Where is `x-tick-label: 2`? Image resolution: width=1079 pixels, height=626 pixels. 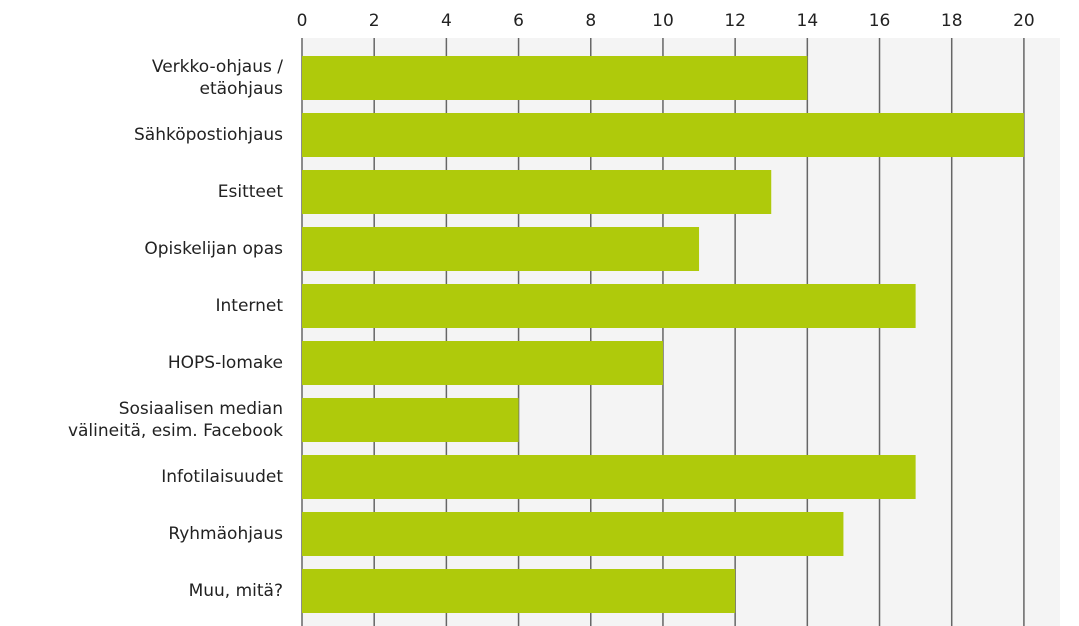
x-tick-label: 2 is located at coordinates (374, 21).